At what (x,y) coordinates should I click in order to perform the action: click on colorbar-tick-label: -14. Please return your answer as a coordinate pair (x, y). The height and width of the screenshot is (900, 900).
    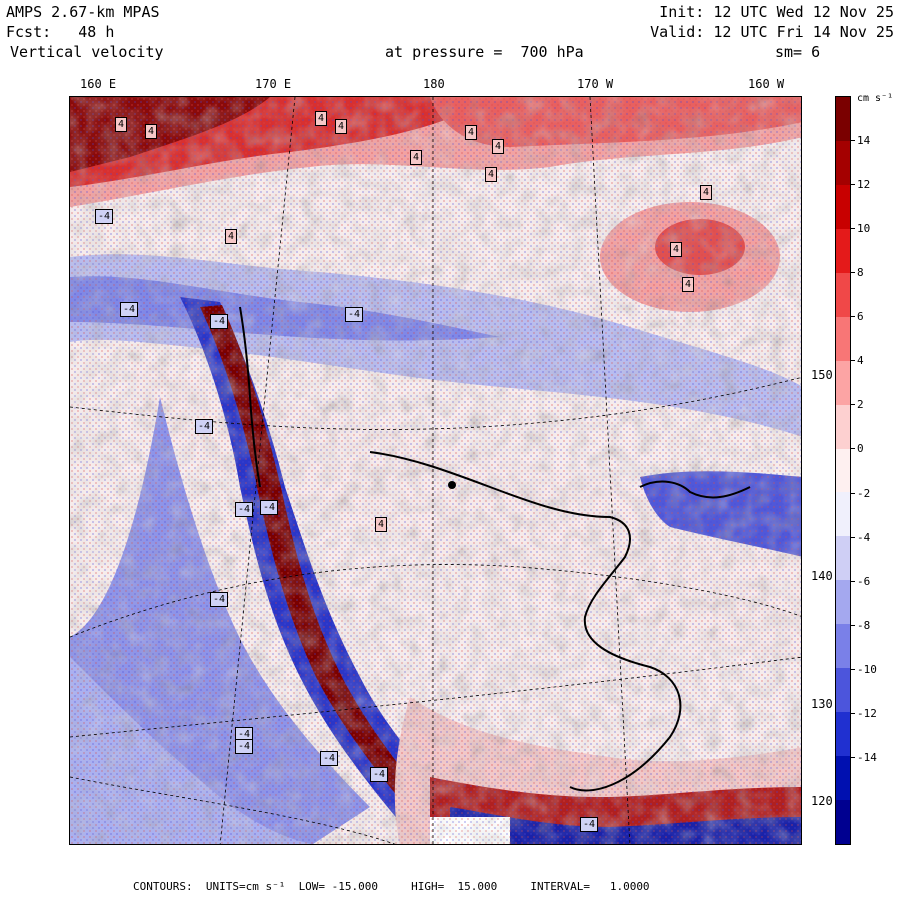
    Looking at the image, I should click on (867, 757).